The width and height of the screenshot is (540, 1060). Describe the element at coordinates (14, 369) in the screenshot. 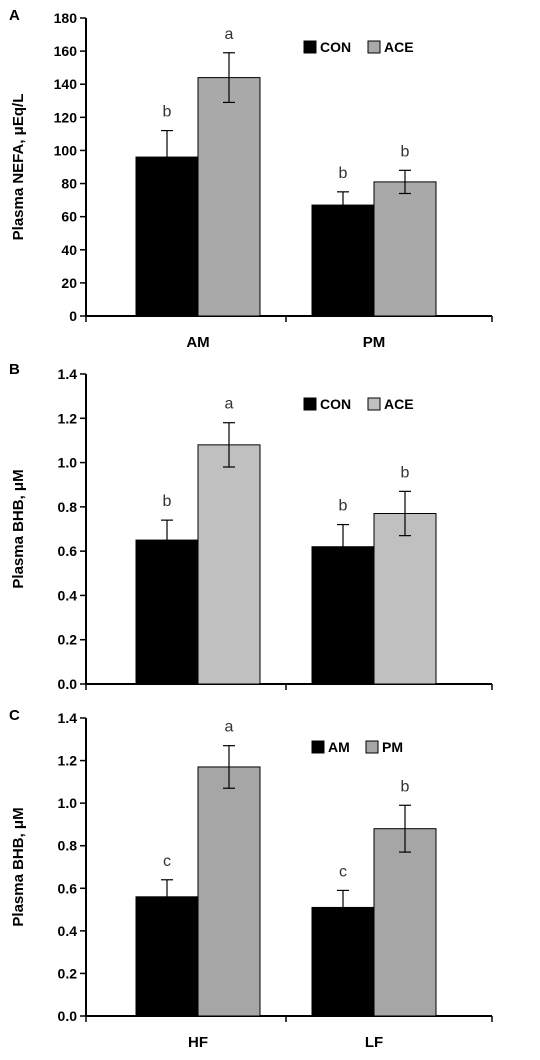

I see `panel-label: B` at that location.